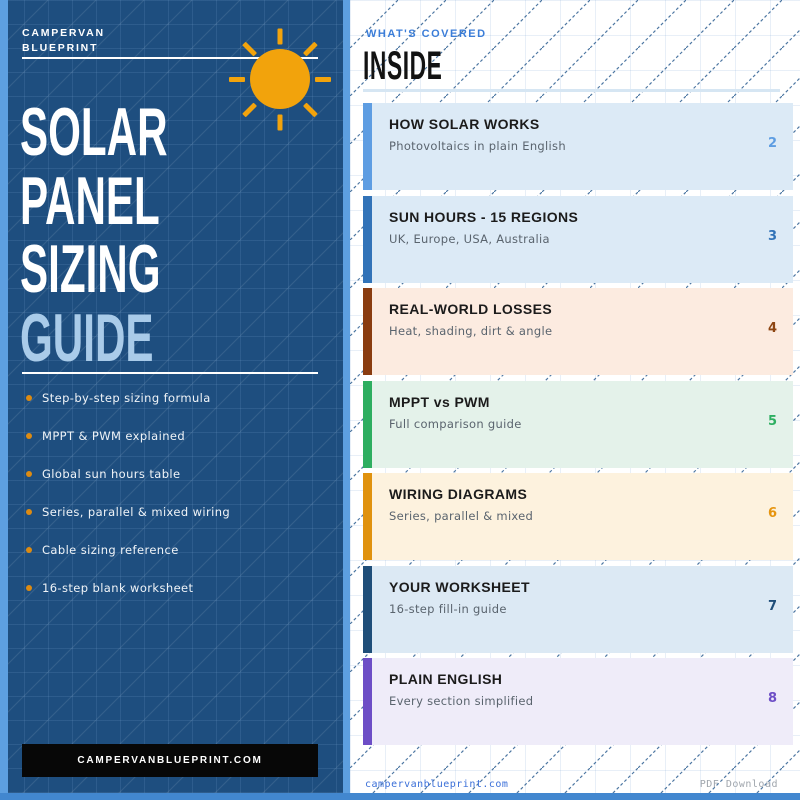 The width and height of the screenshot is (800, 800). Describe the element at coordinates (437, 784) in the screenshot. I see `footer-website-link: campervanblueprint.com` at that location.